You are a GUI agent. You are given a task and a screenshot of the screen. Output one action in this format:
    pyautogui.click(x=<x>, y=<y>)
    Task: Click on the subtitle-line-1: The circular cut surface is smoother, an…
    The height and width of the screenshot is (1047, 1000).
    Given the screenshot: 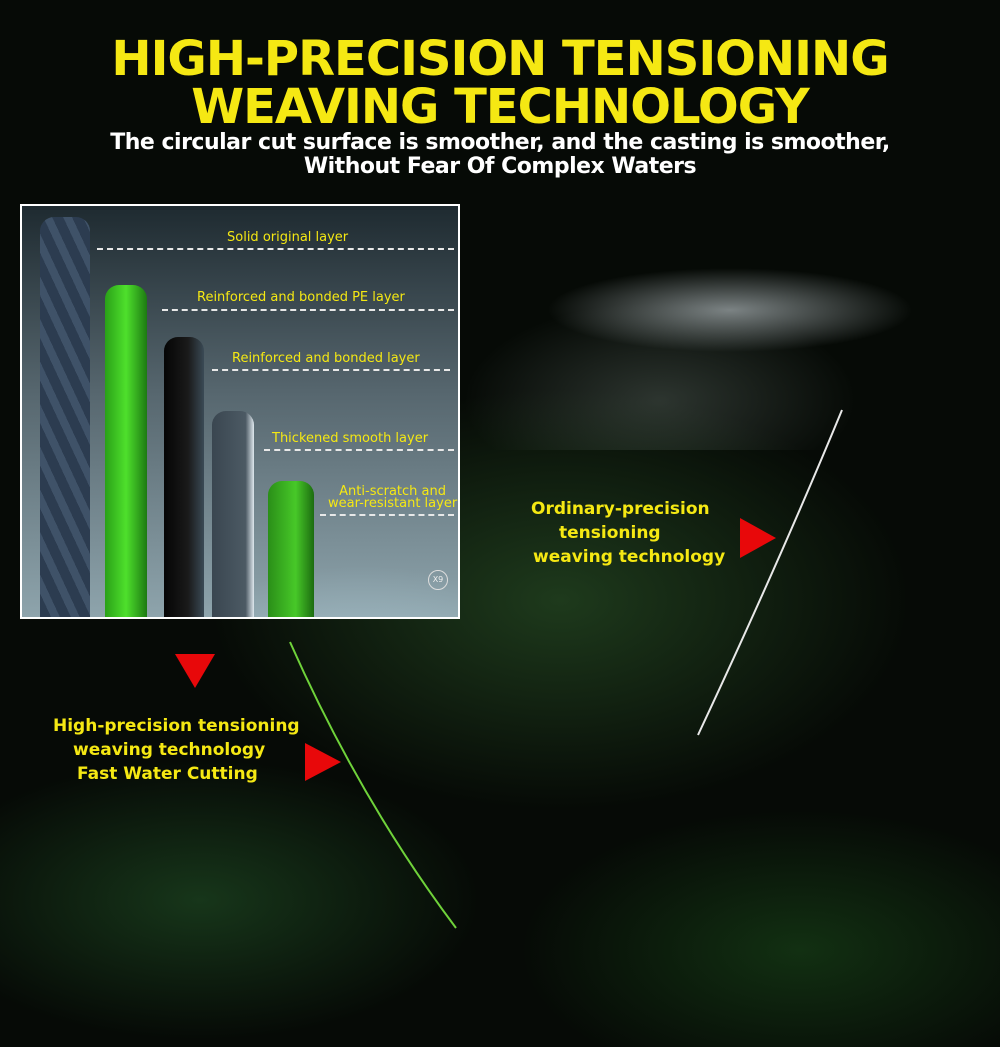 What is the action you would take?
    pyautogui.click(x=500, y=142)
    